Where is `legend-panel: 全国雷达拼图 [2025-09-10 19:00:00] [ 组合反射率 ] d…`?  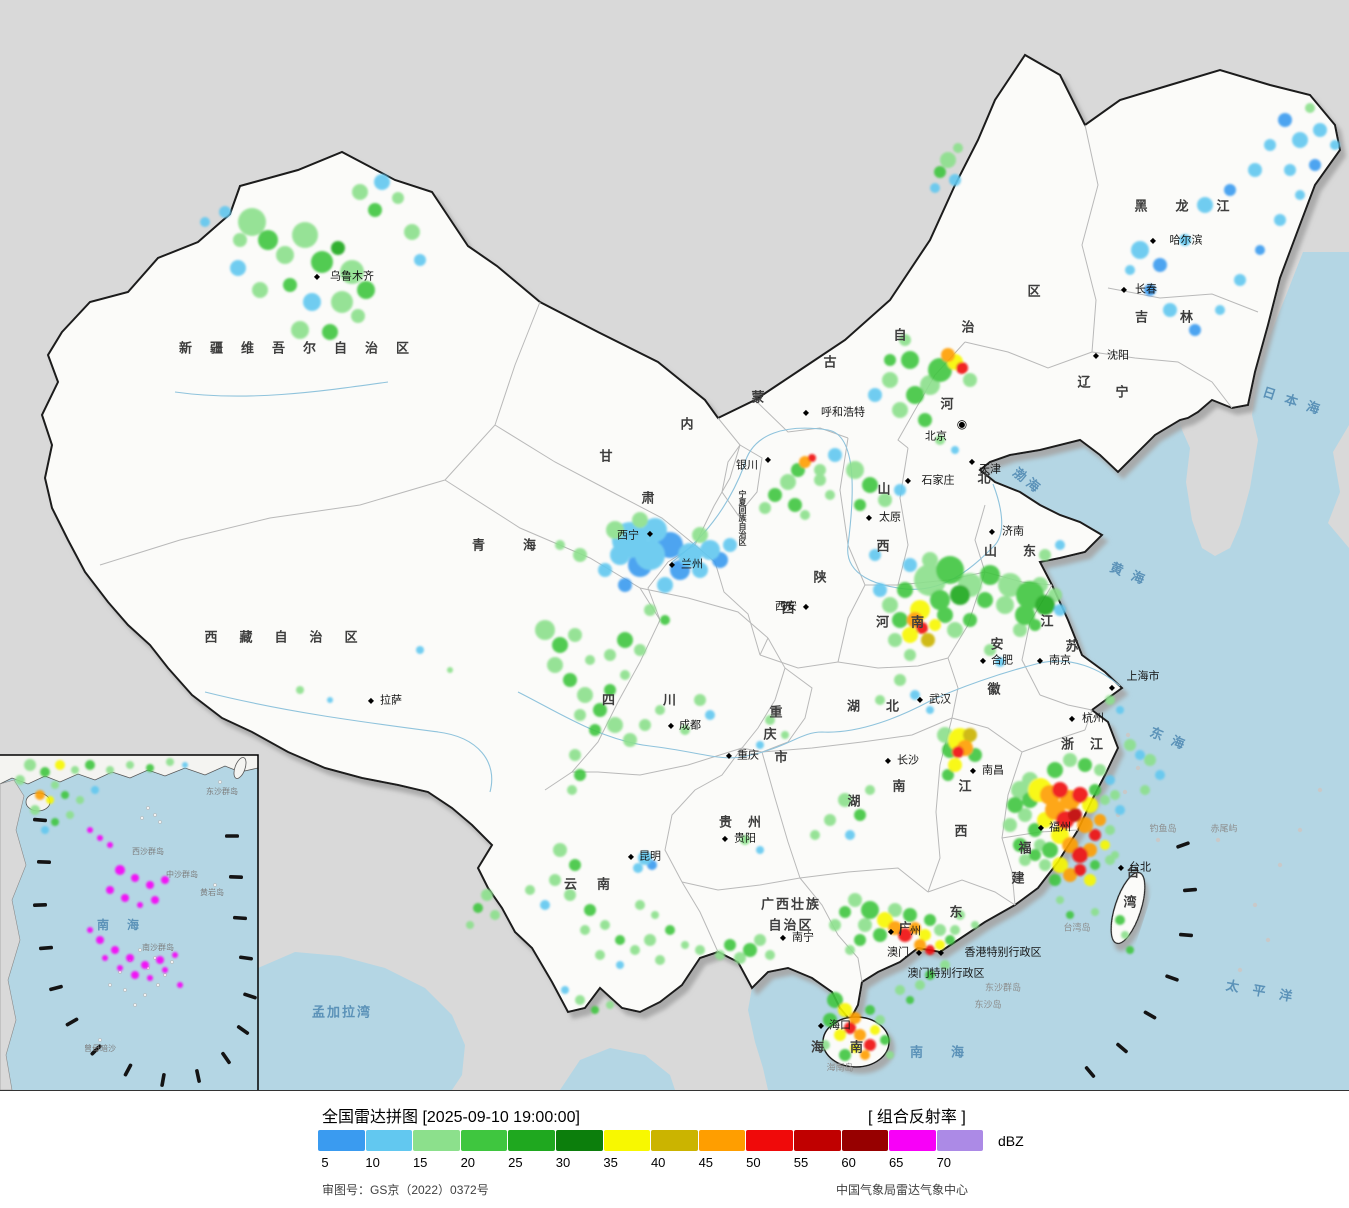
legend-panel: 全国雷达拼图 [2025-09-10 19:00:00] [ 组合反射率 ] d… is located at coordinates (674, 1149).